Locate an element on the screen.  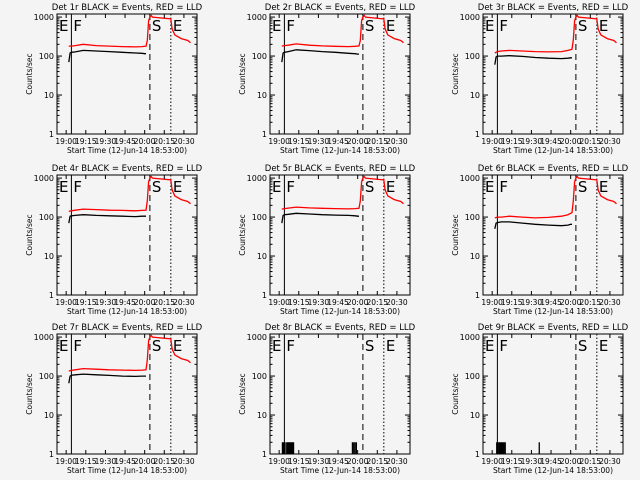
chart-title: Det 1r BLACK = Events, RED = LLD is located at coordinates (127, 8).